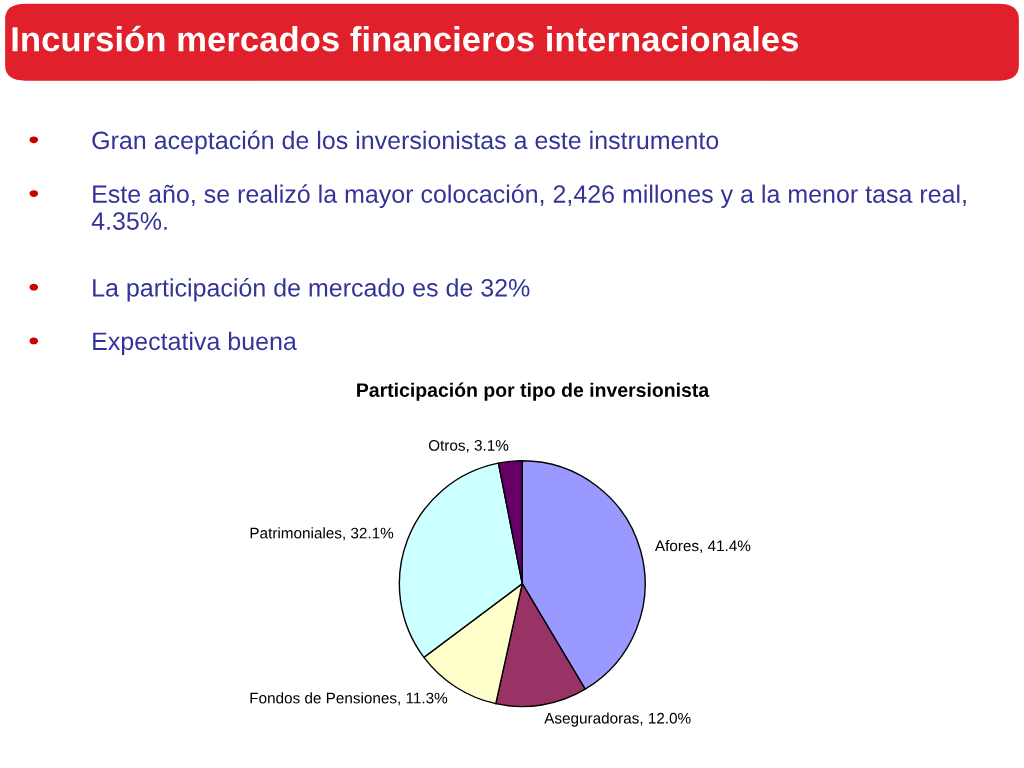 The image size is (1024, 768). I want to click on slice-label: Aseguradoras, 12.0%, so click(617, 719).